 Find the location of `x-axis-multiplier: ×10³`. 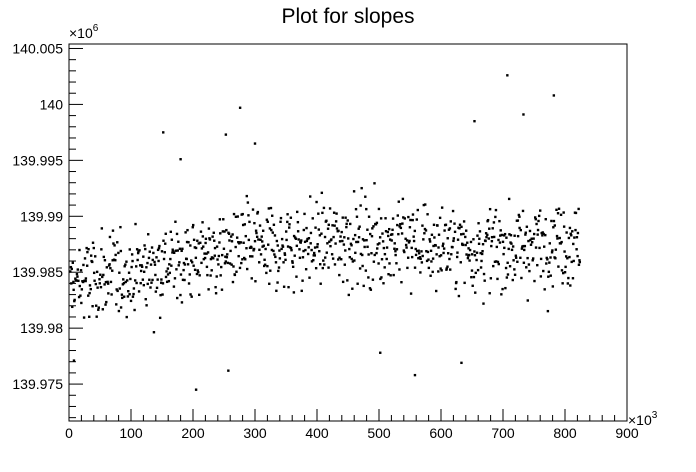

x-axis-multiplier: ×10³ is located at coordinates (643, 419).